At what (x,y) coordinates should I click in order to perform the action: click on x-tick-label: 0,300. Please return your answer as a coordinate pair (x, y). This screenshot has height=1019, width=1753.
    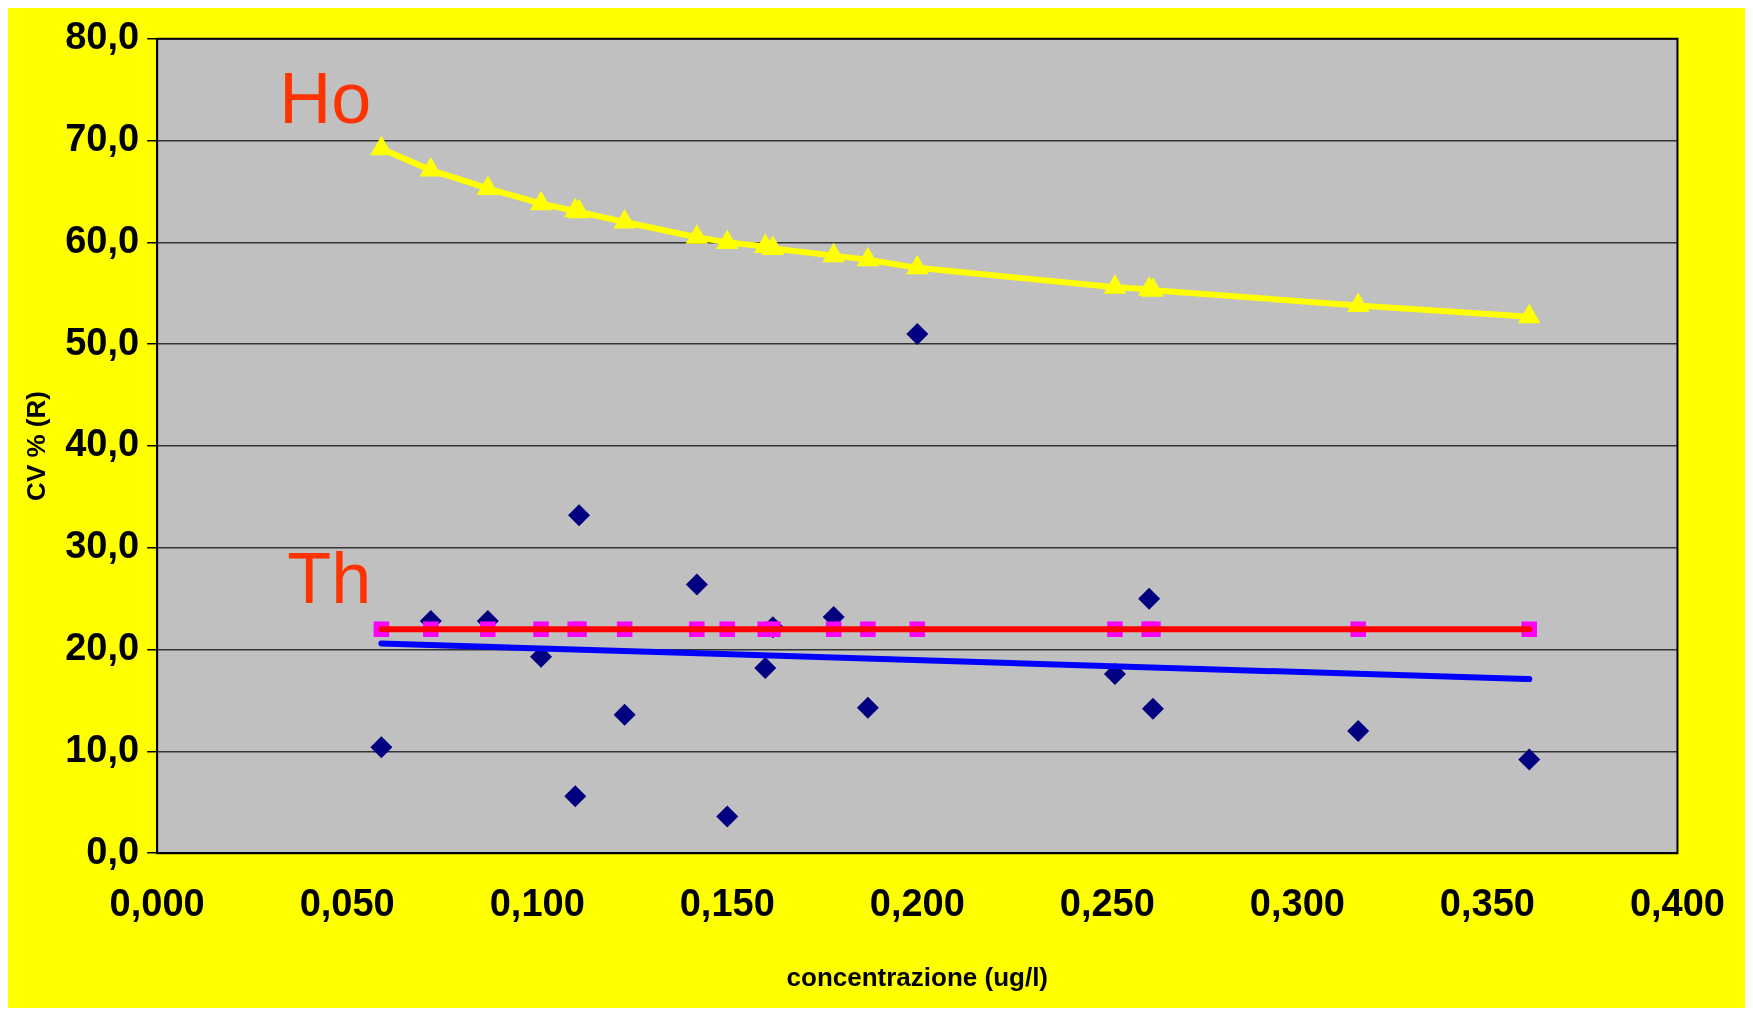
    Looking at the image, I should click on (1297, 903).